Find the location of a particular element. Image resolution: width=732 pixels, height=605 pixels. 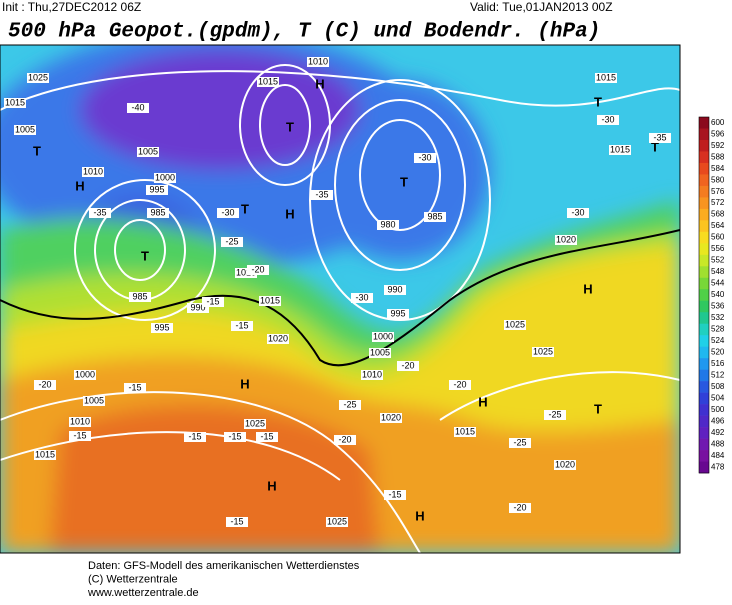

footer-line: www.wetterzentrale.de is located at coordinates (143, 593).